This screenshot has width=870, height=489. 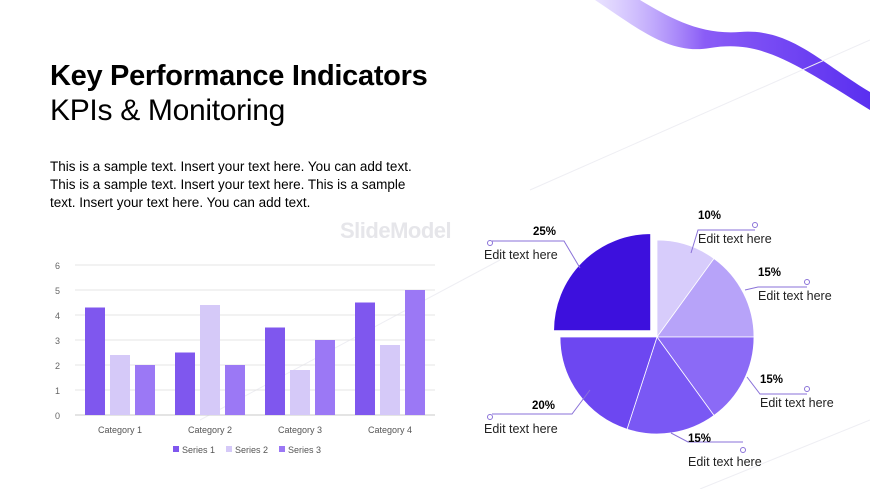 What do you see at coordinates (57, 291) in the screenshot?
I see `y-tick-label: 5` at bounding box center [57, 291].